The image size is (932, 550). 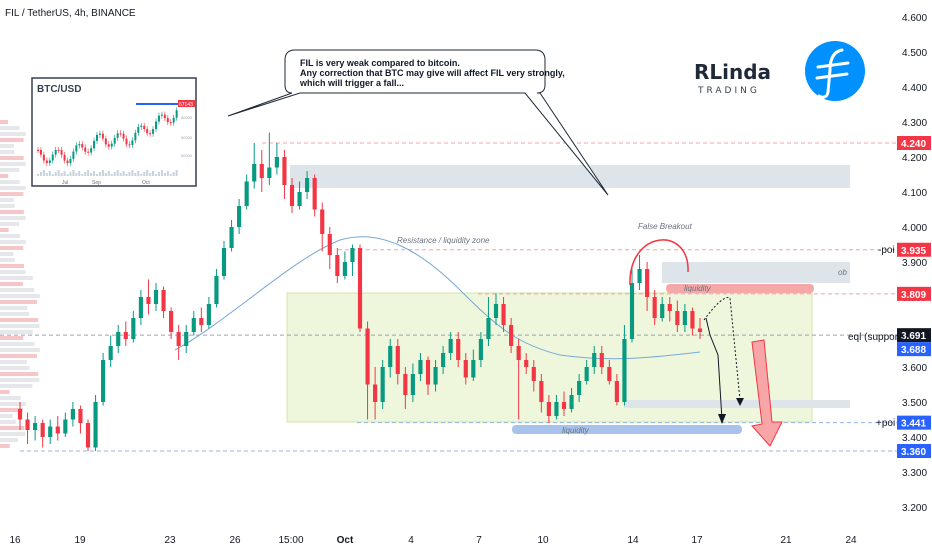 What do you see at coordinates (235, 540) in the screenshot?
I see `x-tick-label: 26` at bounding box center [235, 540].